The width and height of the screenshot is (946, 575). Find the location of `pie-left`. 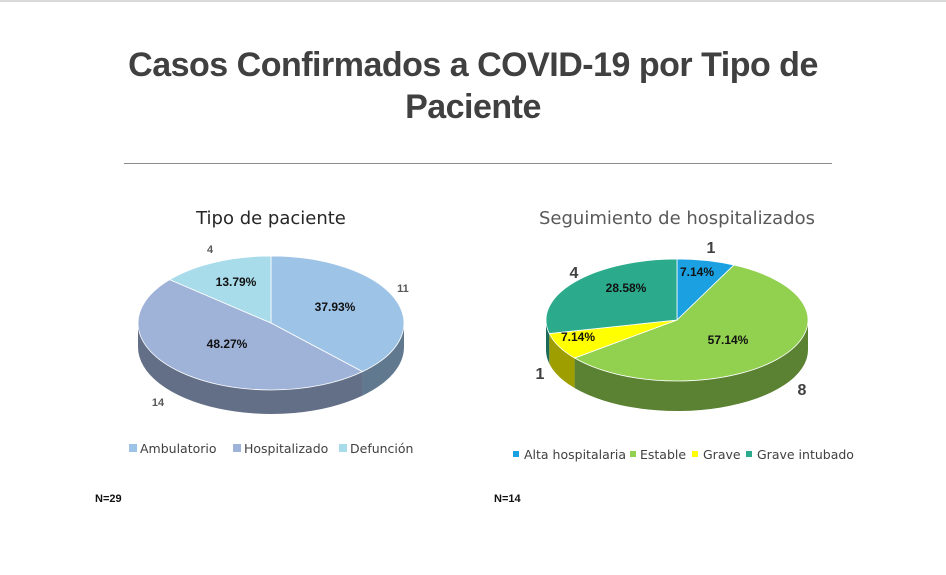

pie-left is located at coordinates (271, 334).